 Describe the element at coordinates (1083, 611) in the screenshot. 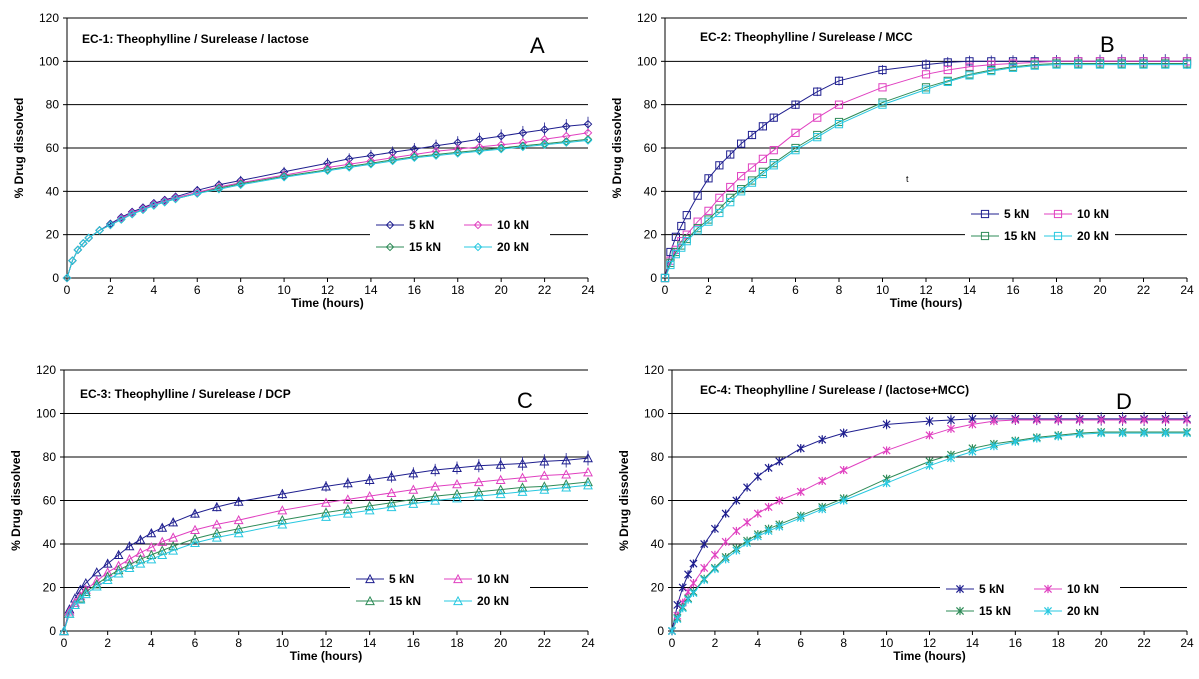

I see `legend-label: 20 kN` at that location.